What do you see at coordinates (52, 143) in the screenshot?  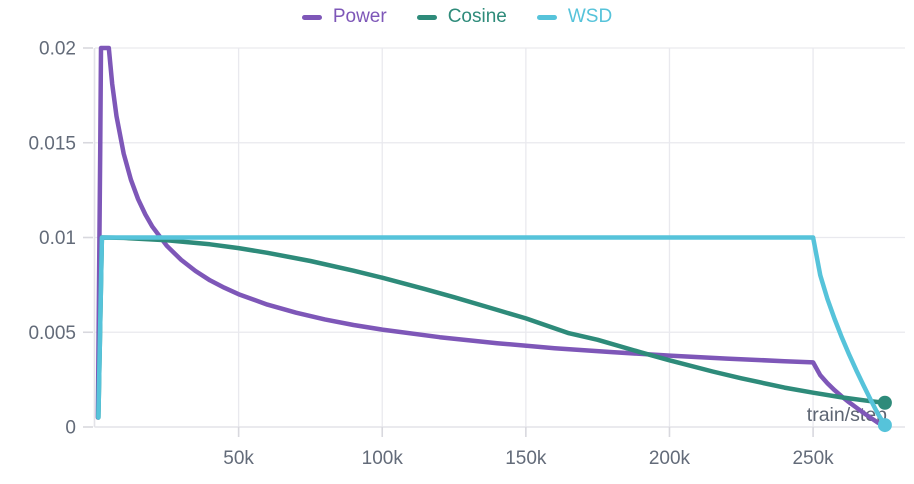 I see `y-tick-label: 0.015` at bounding box center [52, 143].